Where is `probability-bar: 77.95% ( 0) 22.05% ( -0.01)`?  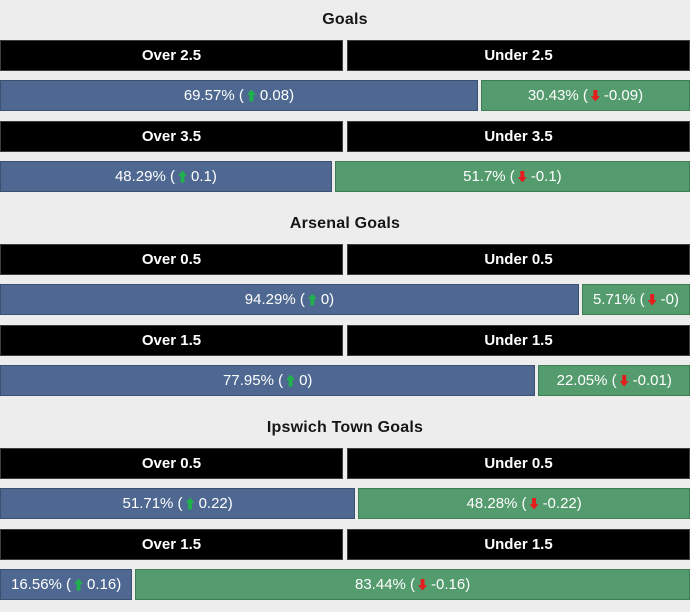 probability-bar: 77.95% ( 0) 22.05% ( -0.01) is located at coordinates (345, 380).